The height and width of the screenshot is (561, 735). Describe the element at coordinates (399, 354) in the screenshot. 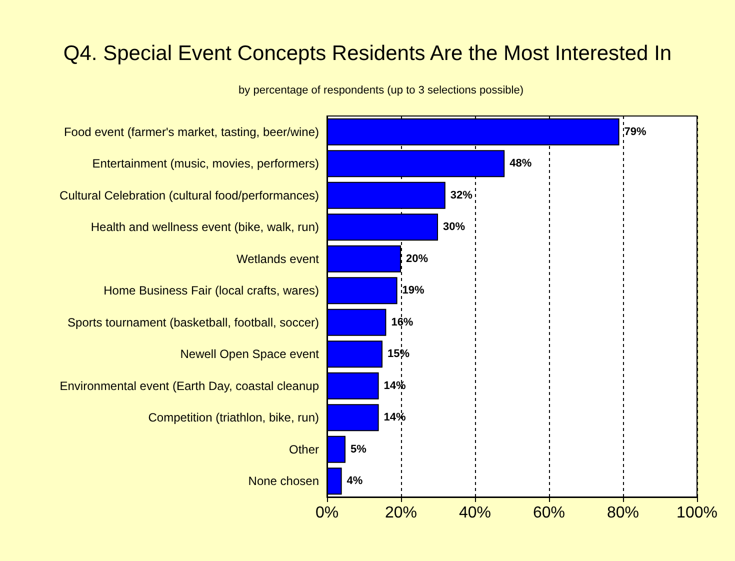

I see `data-label: 15%` at that location.